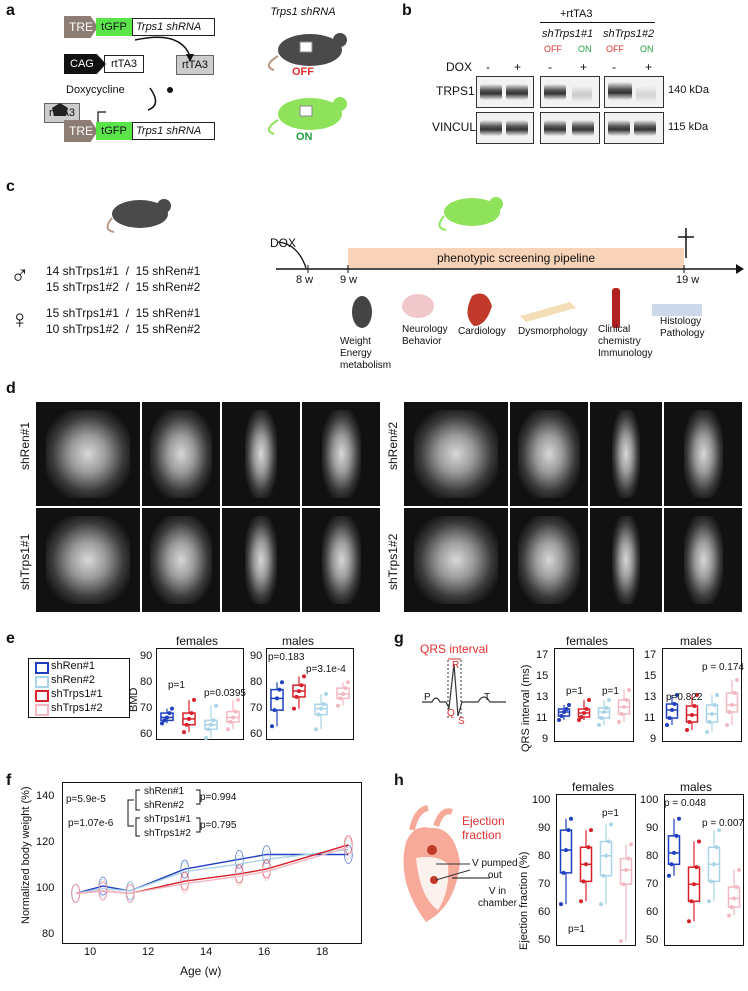 The image size is (748, 991). Describe the element at coordinates (677, 310) in the screenshot. I see `slide-icon` at that location.